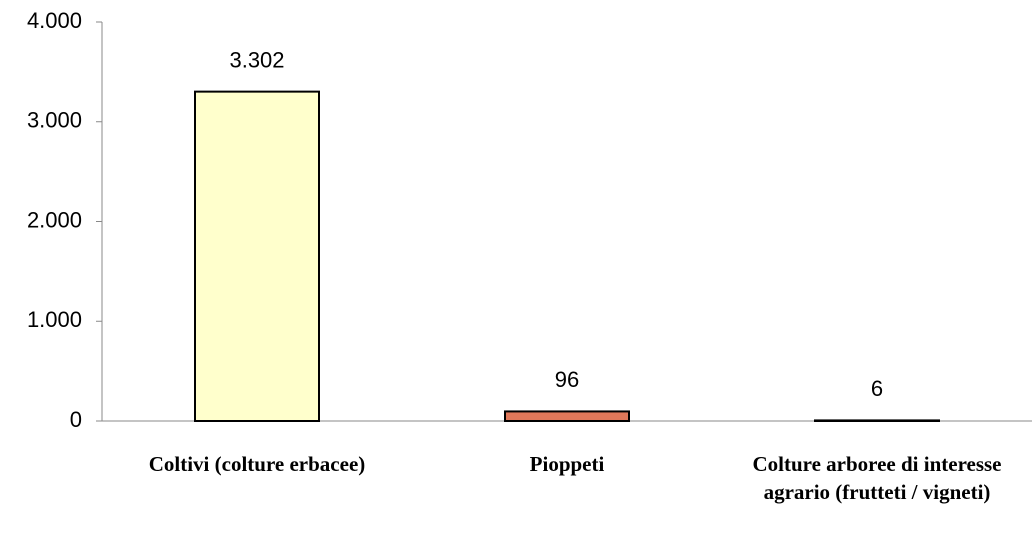 Image resolution: width=1035 pixels, height=546 pixels. I want to click on y-tick-label: 3.000, so click(54, 120).